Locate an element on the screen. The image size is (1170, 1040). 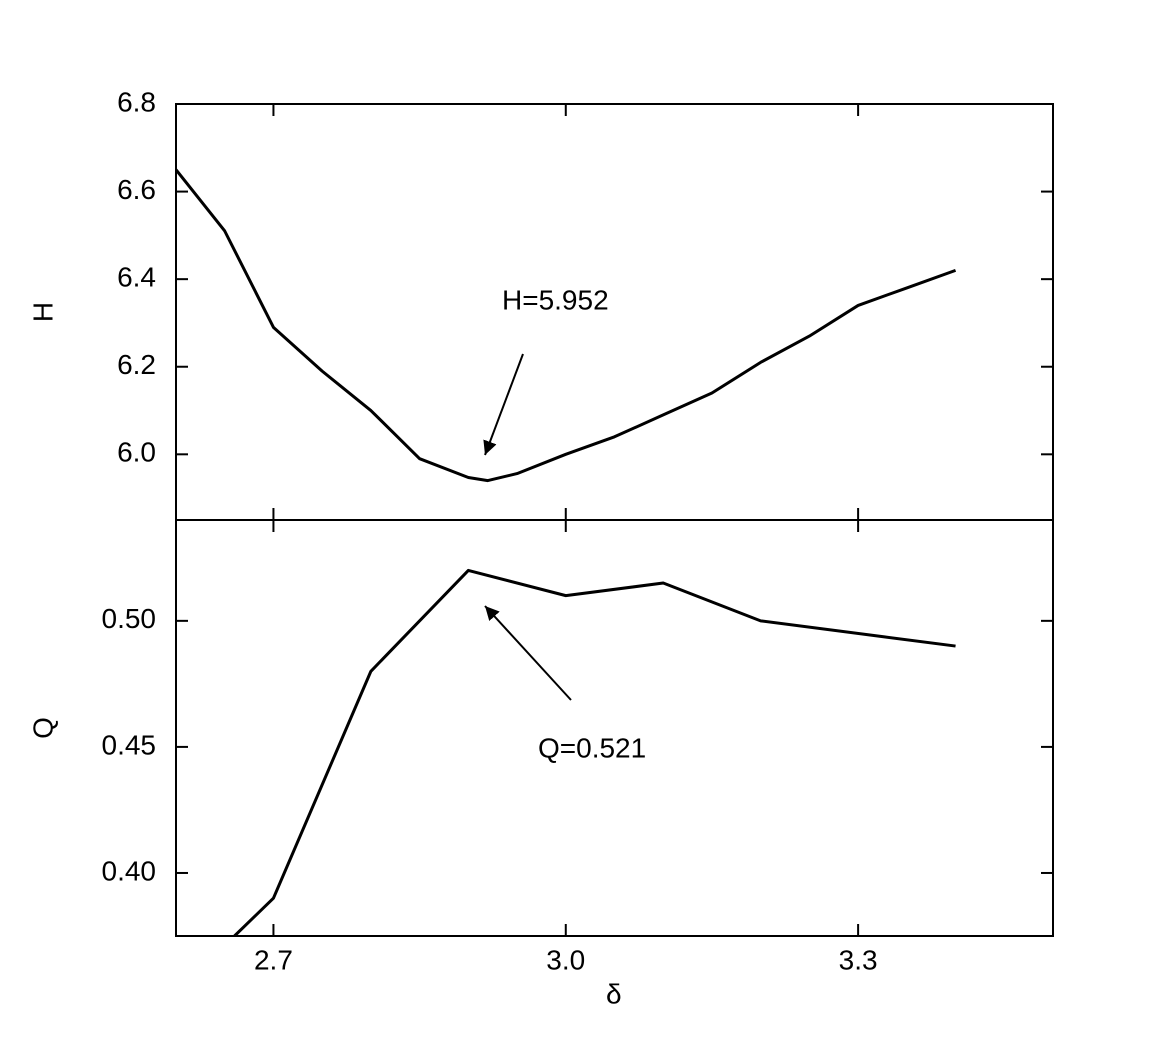
y-tick-label: 6.8 is located at coordinates (136, 101).